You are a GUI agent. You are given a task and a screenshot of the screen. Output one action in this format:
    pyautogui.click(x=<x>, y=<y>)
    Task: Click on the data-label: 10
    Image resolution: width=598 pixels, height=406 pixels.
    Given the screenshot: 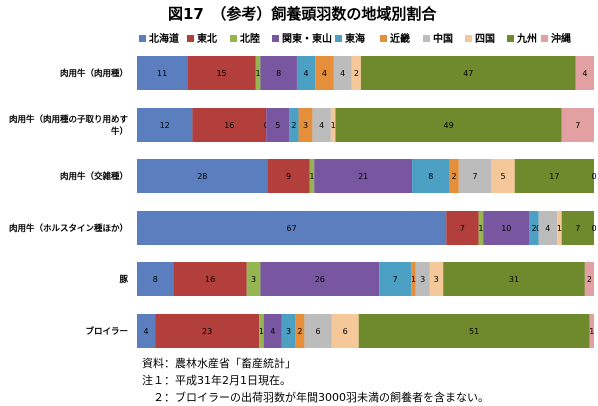 What is the action you would take?
    pyautogui.click(x=506, y=228)
    